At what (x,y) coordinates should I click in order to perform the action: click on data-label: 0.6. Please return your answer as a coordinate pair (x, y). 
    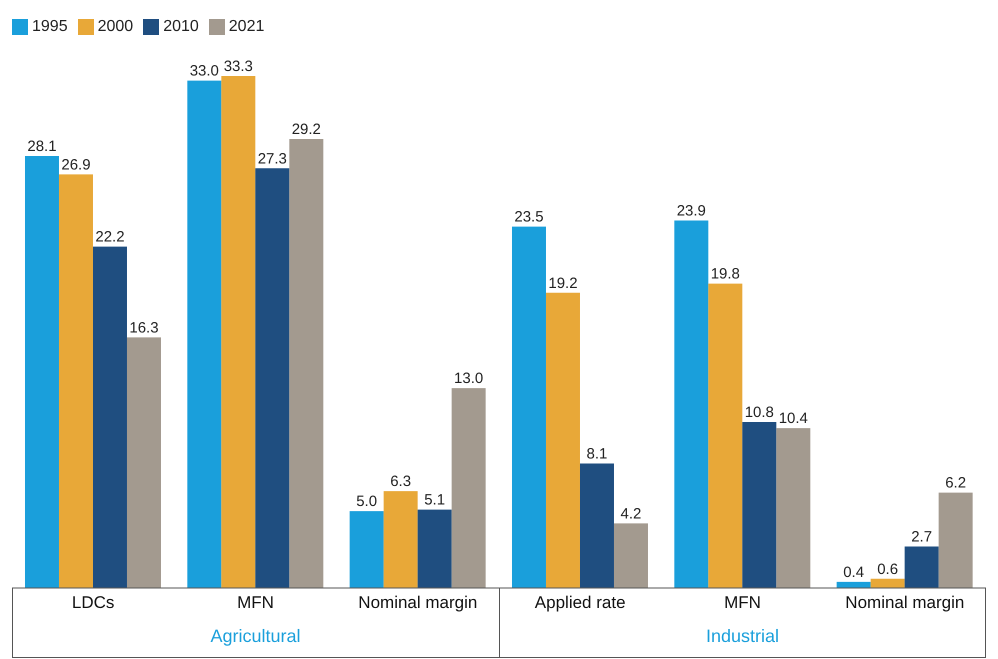
    Looking at the image, I should click on (887, 569).